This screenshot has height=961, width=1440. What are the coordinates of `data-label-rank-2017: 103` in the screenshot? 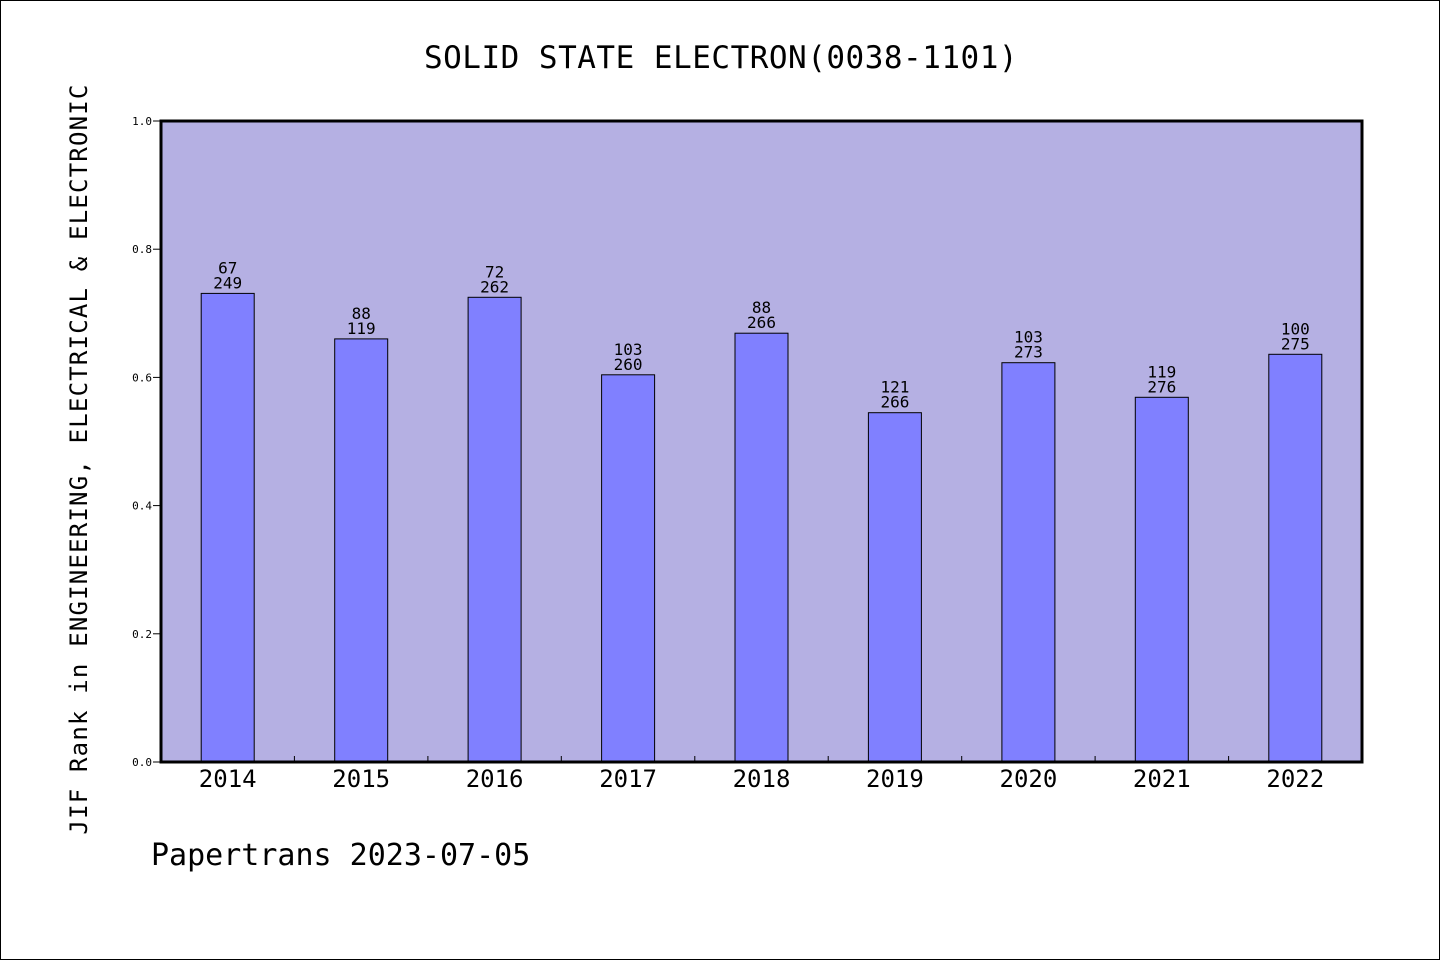 It's located at (628, 349).